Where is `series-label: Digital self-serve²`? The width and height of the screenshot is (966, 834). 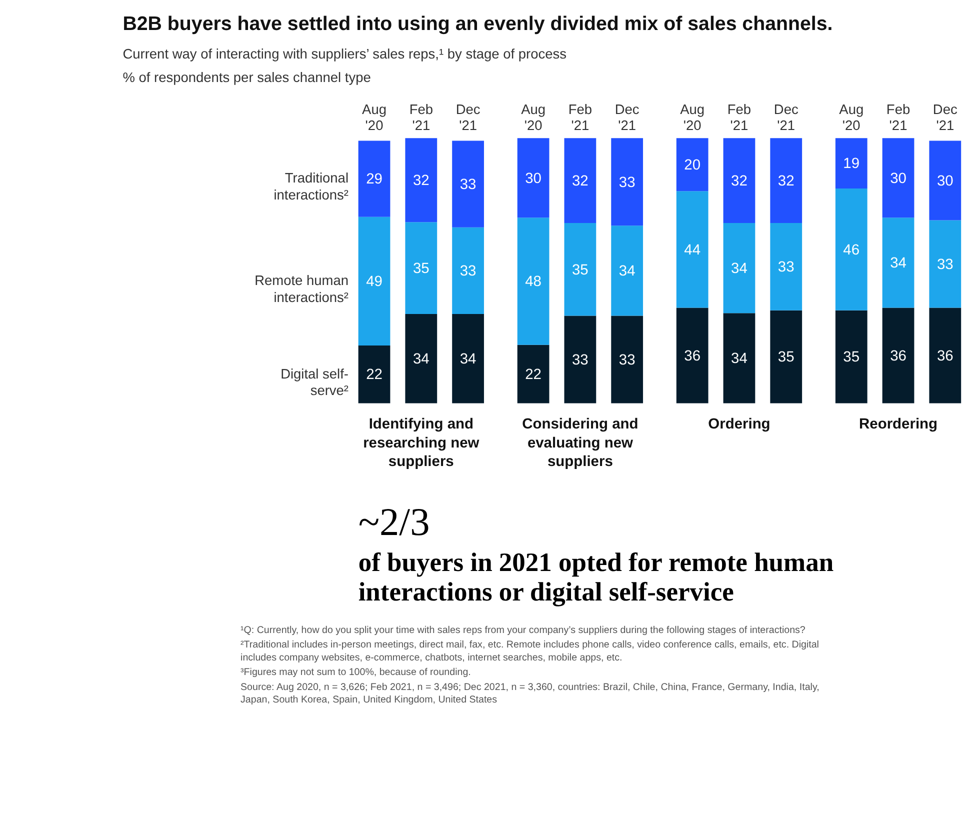
series-label: Digital self-serve² is located at coordinates (314, 382).